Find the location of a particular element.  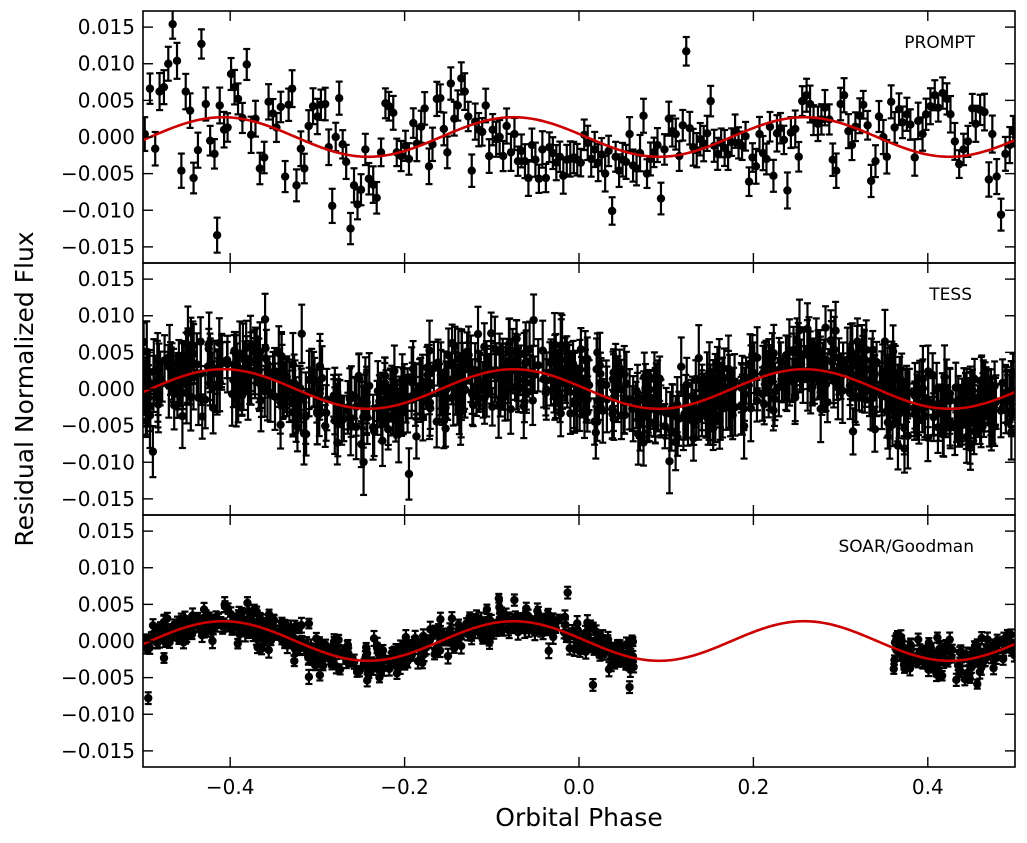

y-tick-label: 0.005 is located at coordinates (106, 352).